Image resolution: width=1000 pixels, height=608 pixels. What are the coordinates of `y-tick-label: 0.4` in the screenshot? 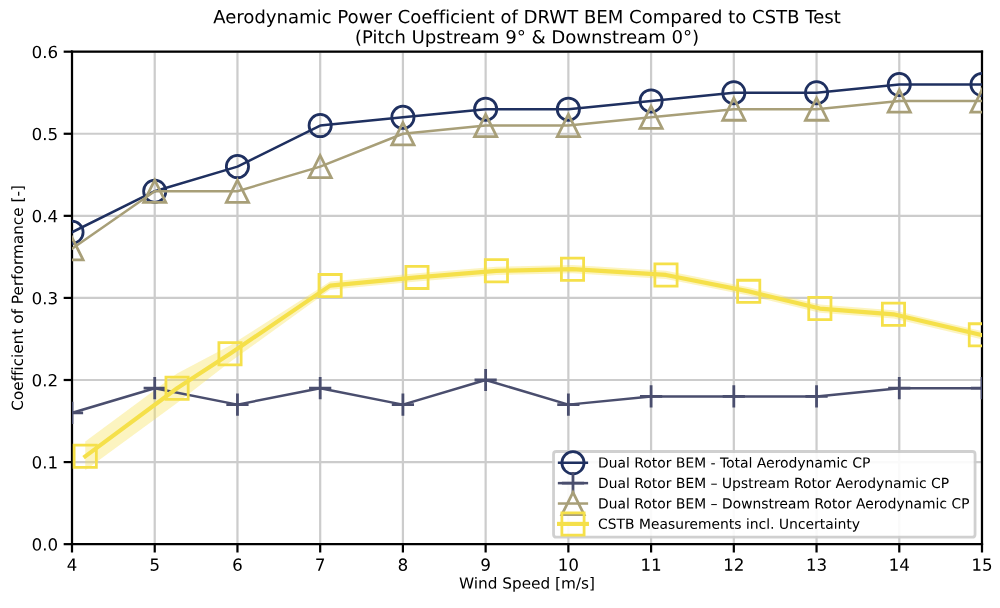 It's located at (45, 216).